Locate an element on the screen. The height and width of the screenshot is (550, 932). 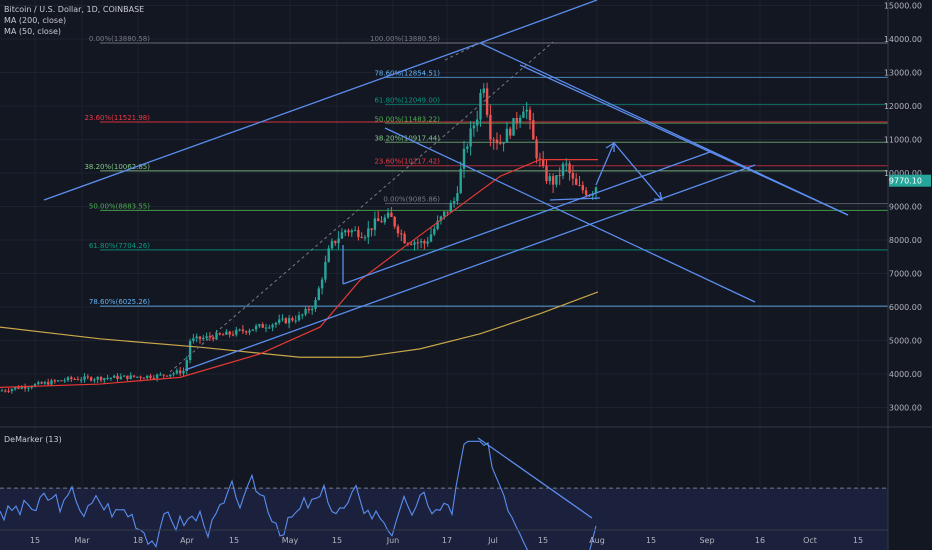
time-tick-label: Jul is located at coordinates (492, 540).